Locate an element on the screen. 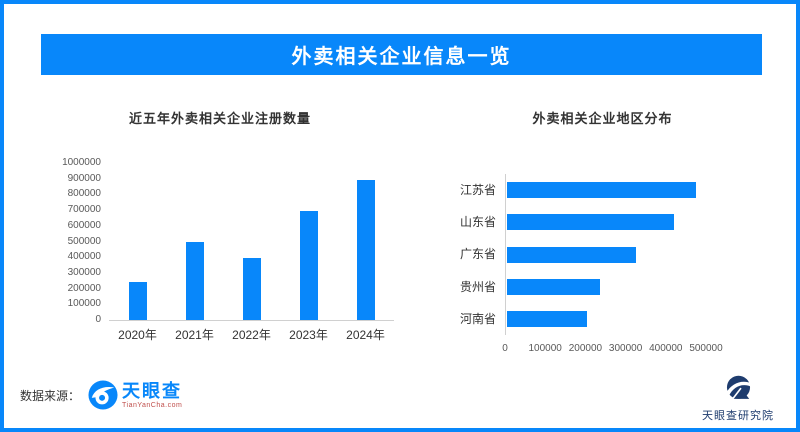 The image size is (800, 432). left-chart-x-axis: 2020年 2021年 2022年 2023年 2024年 is located at coordinates (251, 334).